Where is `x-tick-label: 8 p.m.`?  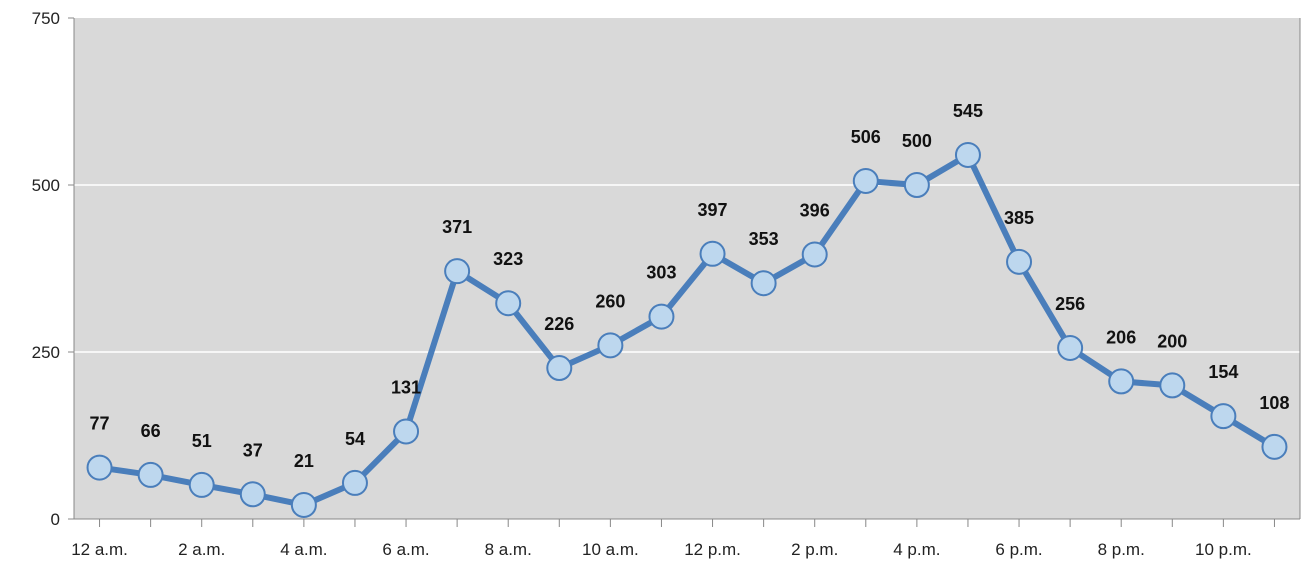 x-tick-label: 8 p.m. is located at coordinates (1121, 549).